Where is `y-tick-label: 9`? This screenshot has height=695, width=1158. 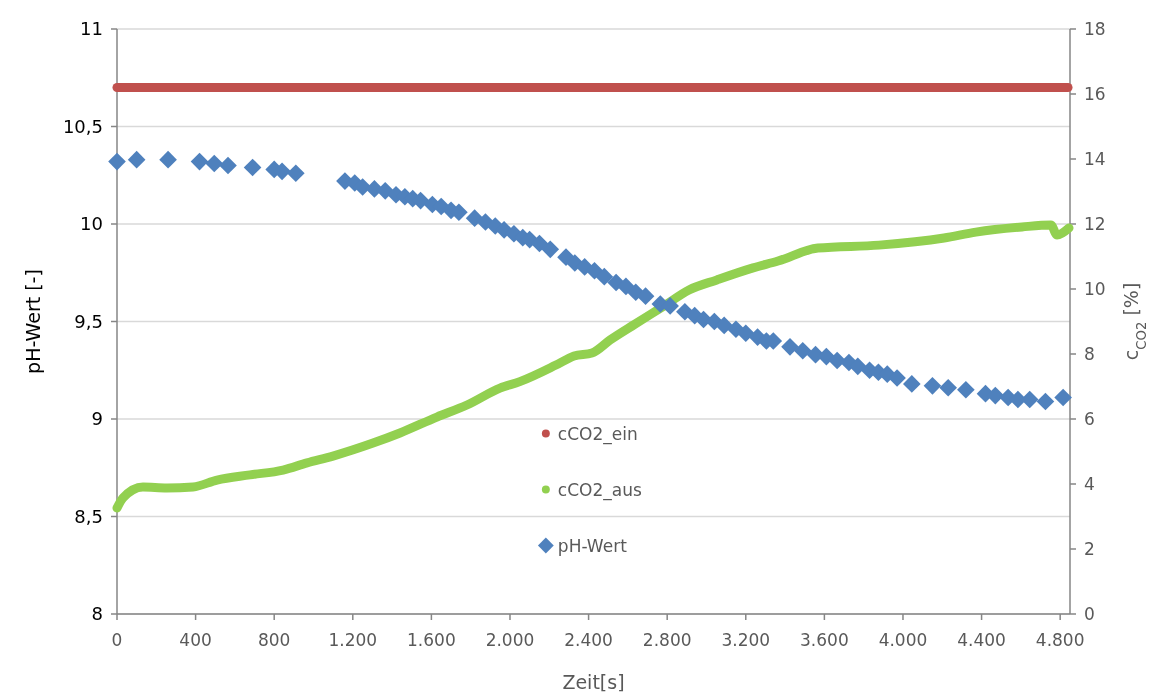
y-tick-label: 9 is located at coordinates (97, 418).